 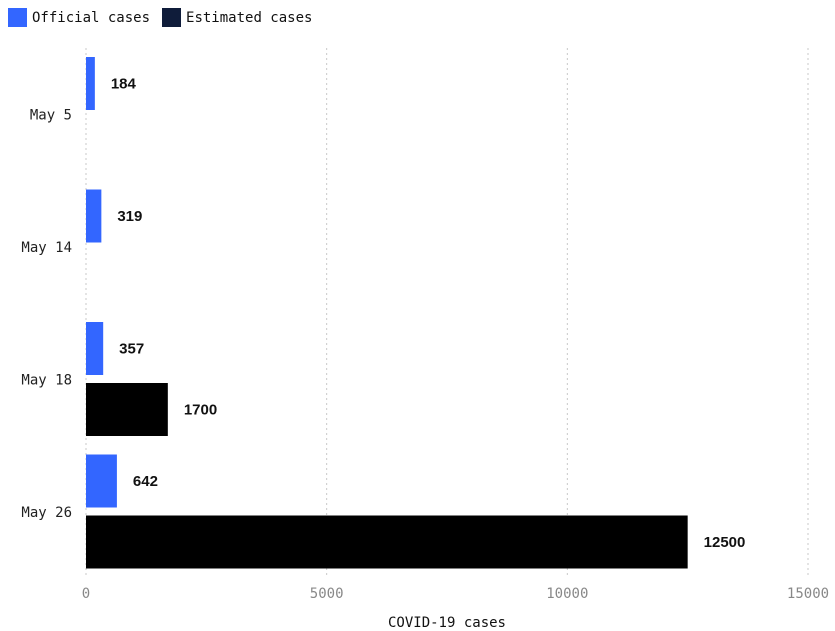 I want to click on legend-item-estimated: Estimated cases, so click(x=237, y=17).